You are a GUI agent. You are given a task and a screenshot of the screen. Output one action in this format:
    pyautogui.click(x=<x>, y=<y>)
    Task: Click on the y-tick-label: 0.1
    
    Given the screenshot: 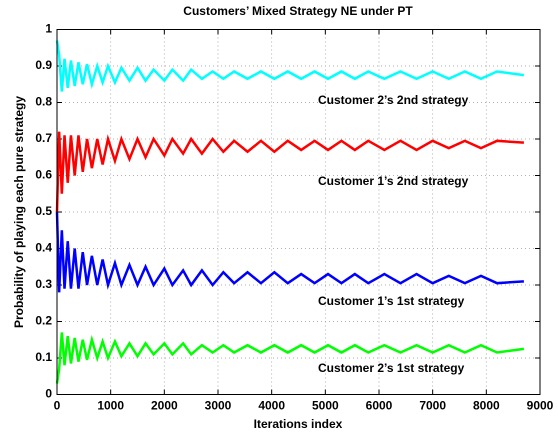 What is the action you would take?
    pyautogui.click(x=43, y=357)
    